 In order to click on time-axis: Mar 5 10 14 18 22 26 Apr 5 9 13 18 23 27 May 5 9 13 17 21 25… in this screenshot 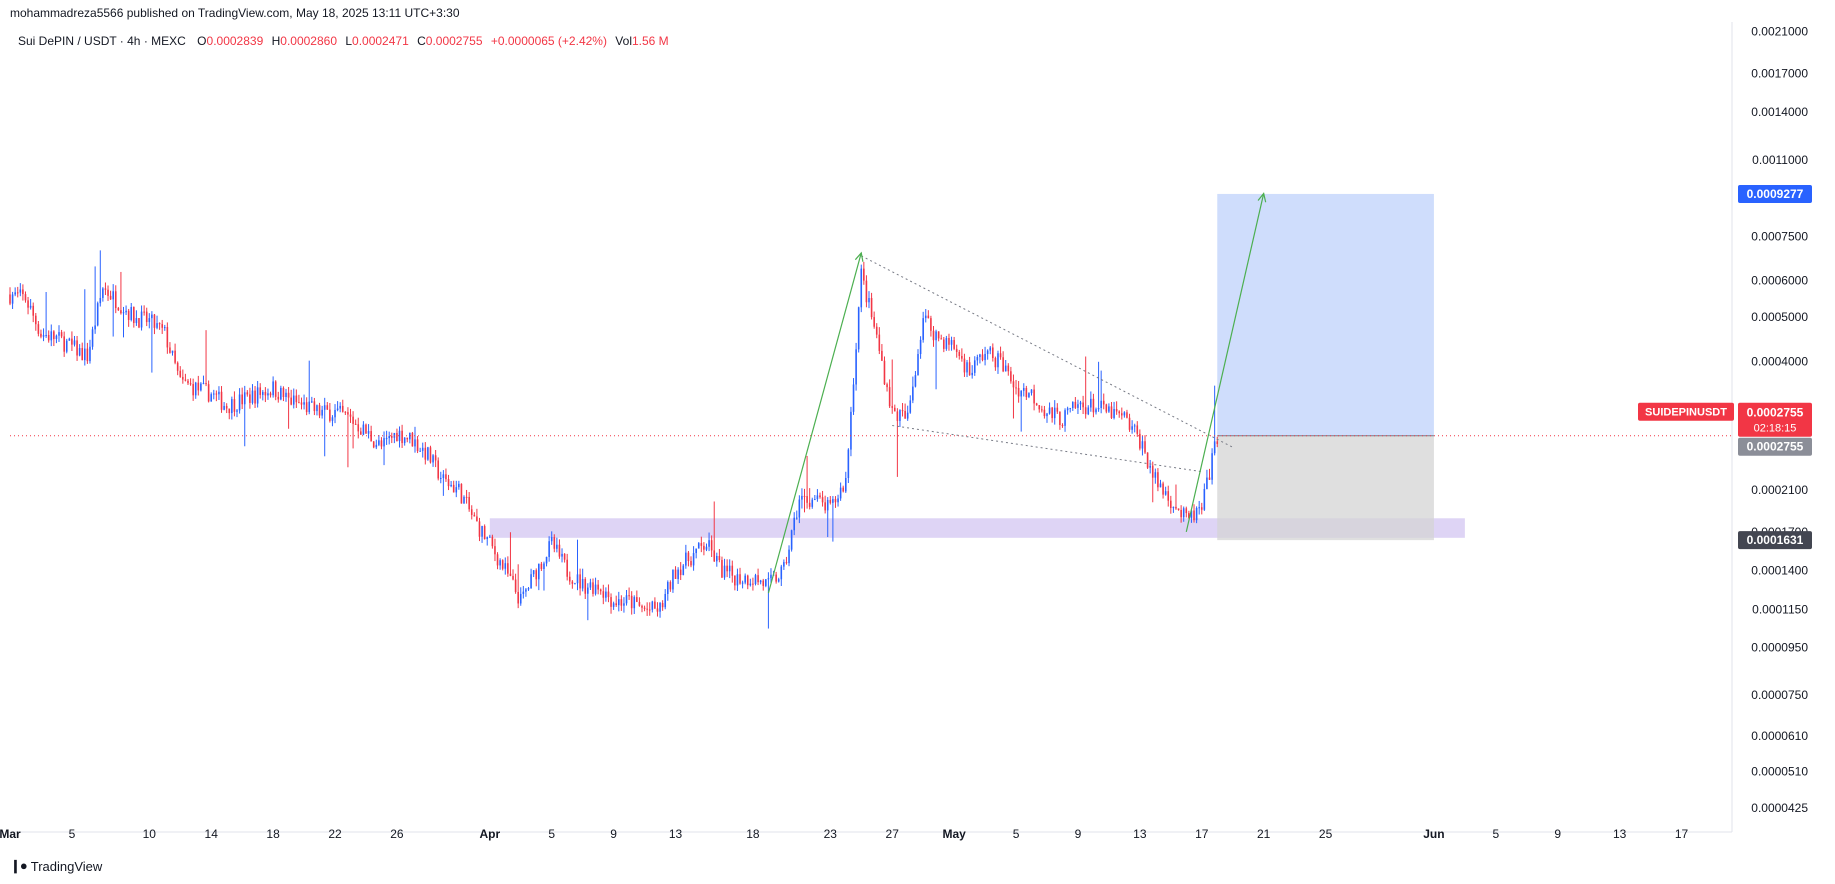, I will do `click(866, 834)`.